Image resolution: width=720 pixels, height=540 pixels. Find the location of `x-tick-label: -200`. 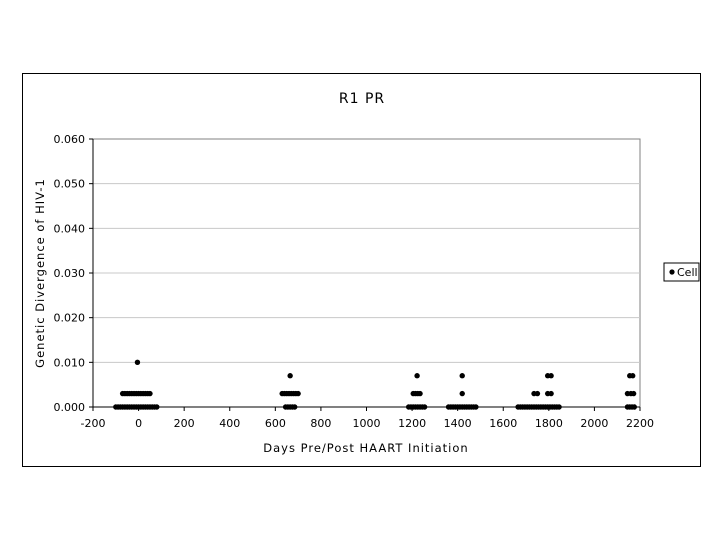

x-tick-label: -200 is located at coordinates (93, 423).